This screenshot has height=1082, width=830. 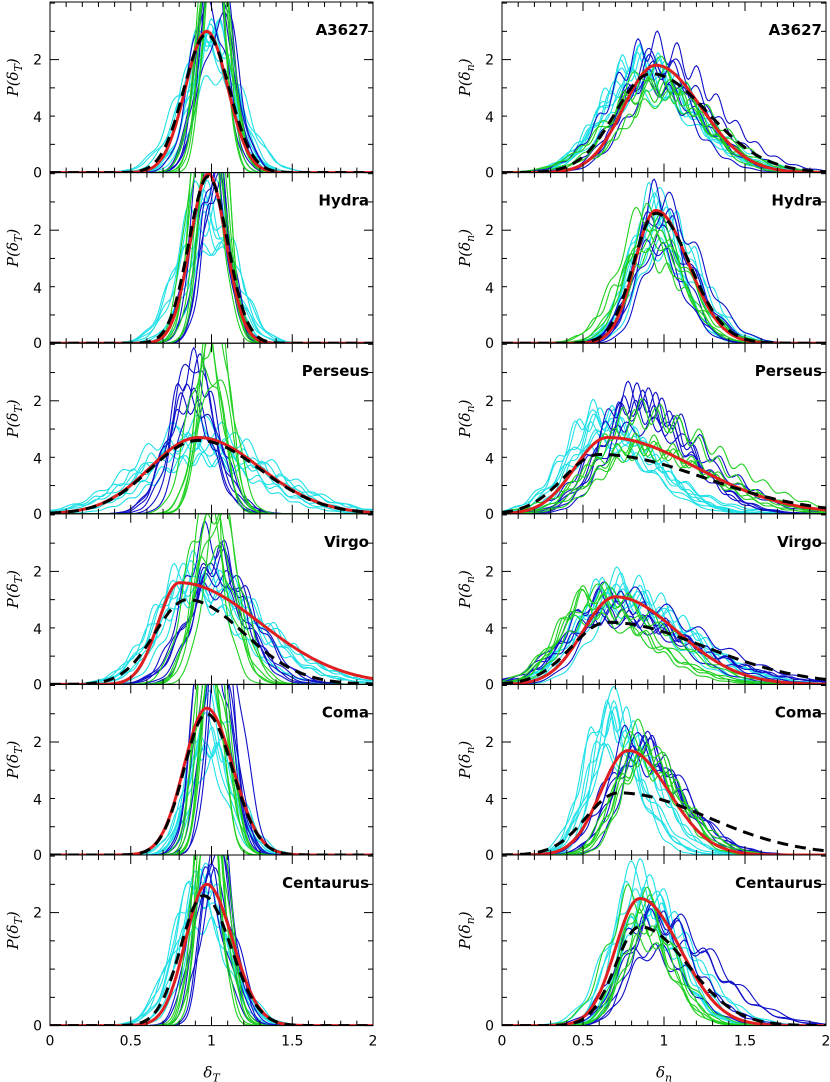 I want to click on hydra-n-black-dashed-curve, so click(x=664, y=277).